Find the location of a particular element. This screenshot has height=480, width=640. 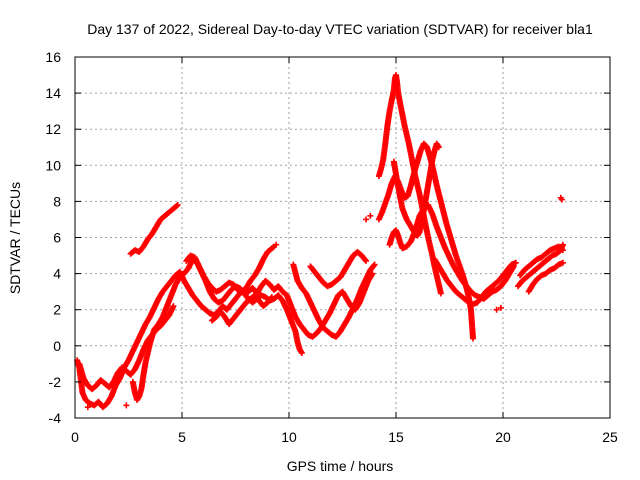

x-tick-label: 25 is located at coordinates (610, 437).